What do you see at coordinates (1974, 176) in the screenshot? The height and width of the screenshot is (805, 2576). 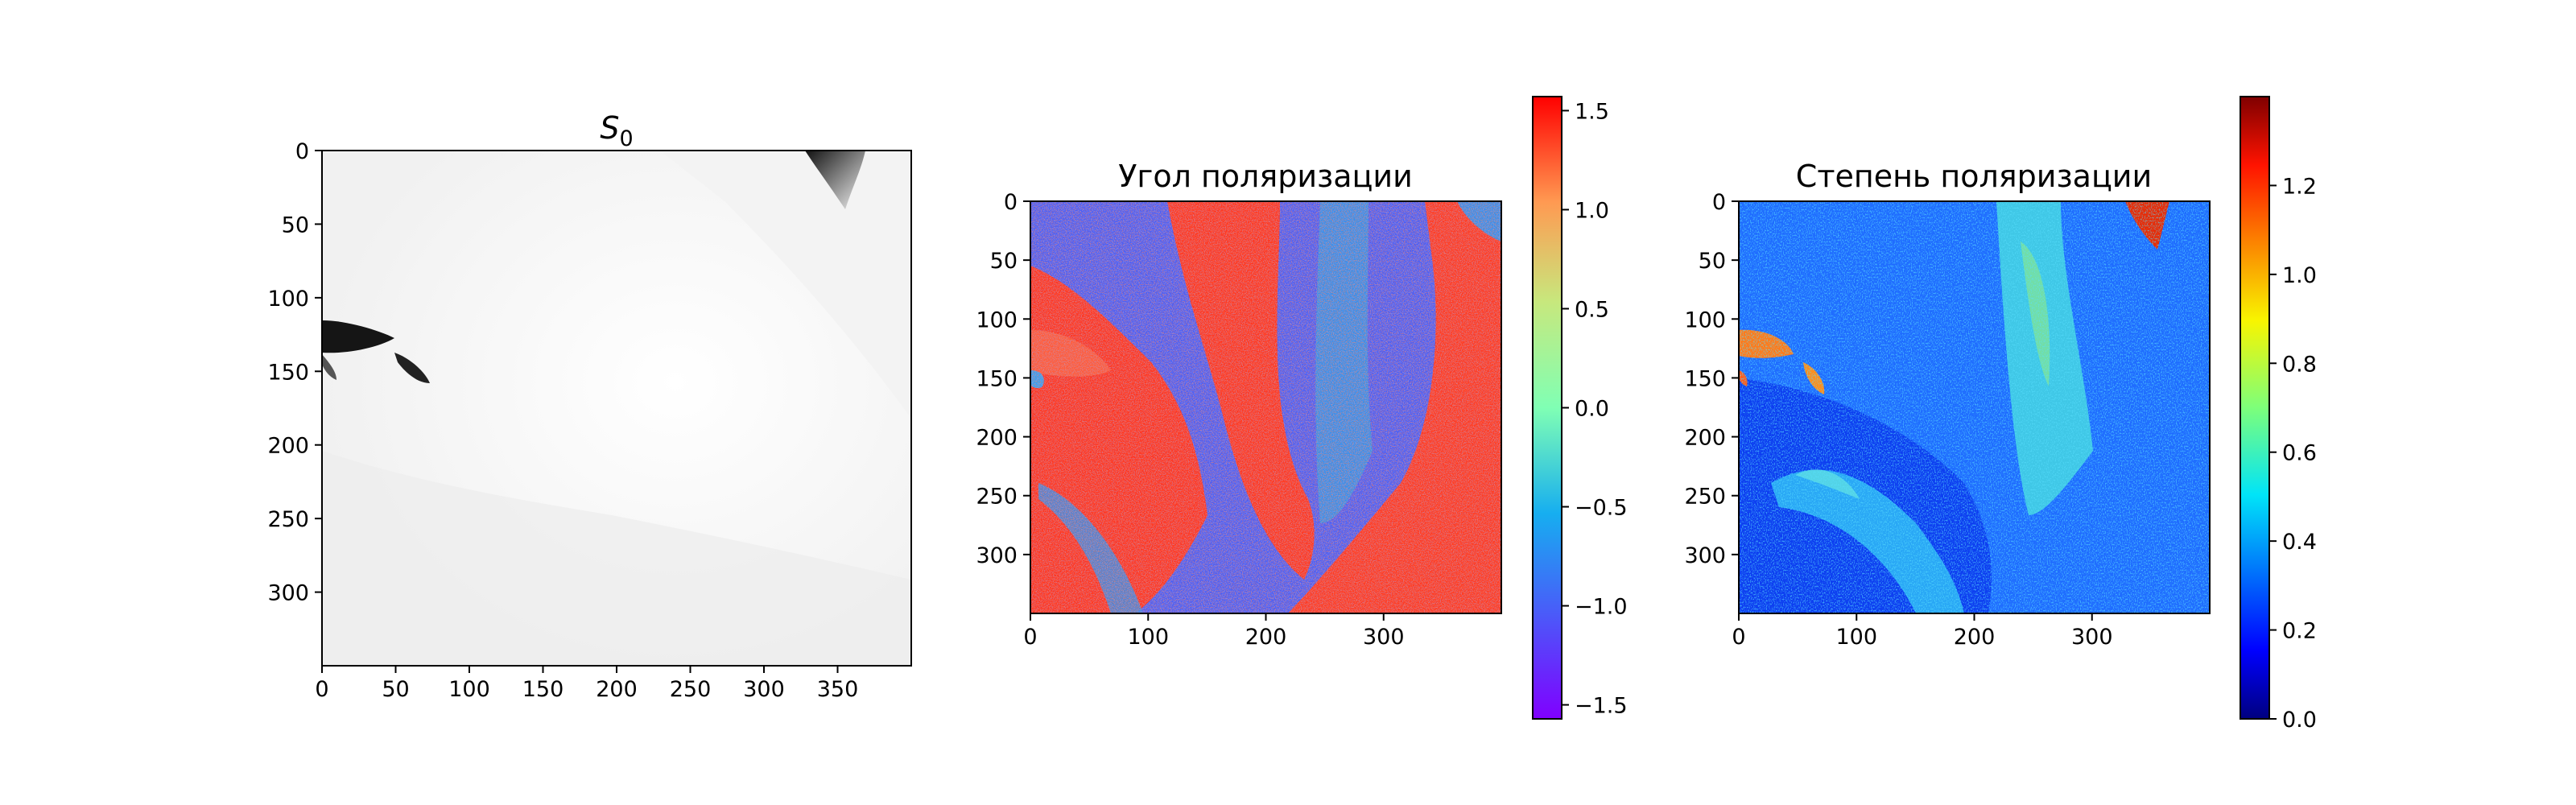 I see `chart-title-degree: Степень поляризации` at bounding box center [1974, 176].